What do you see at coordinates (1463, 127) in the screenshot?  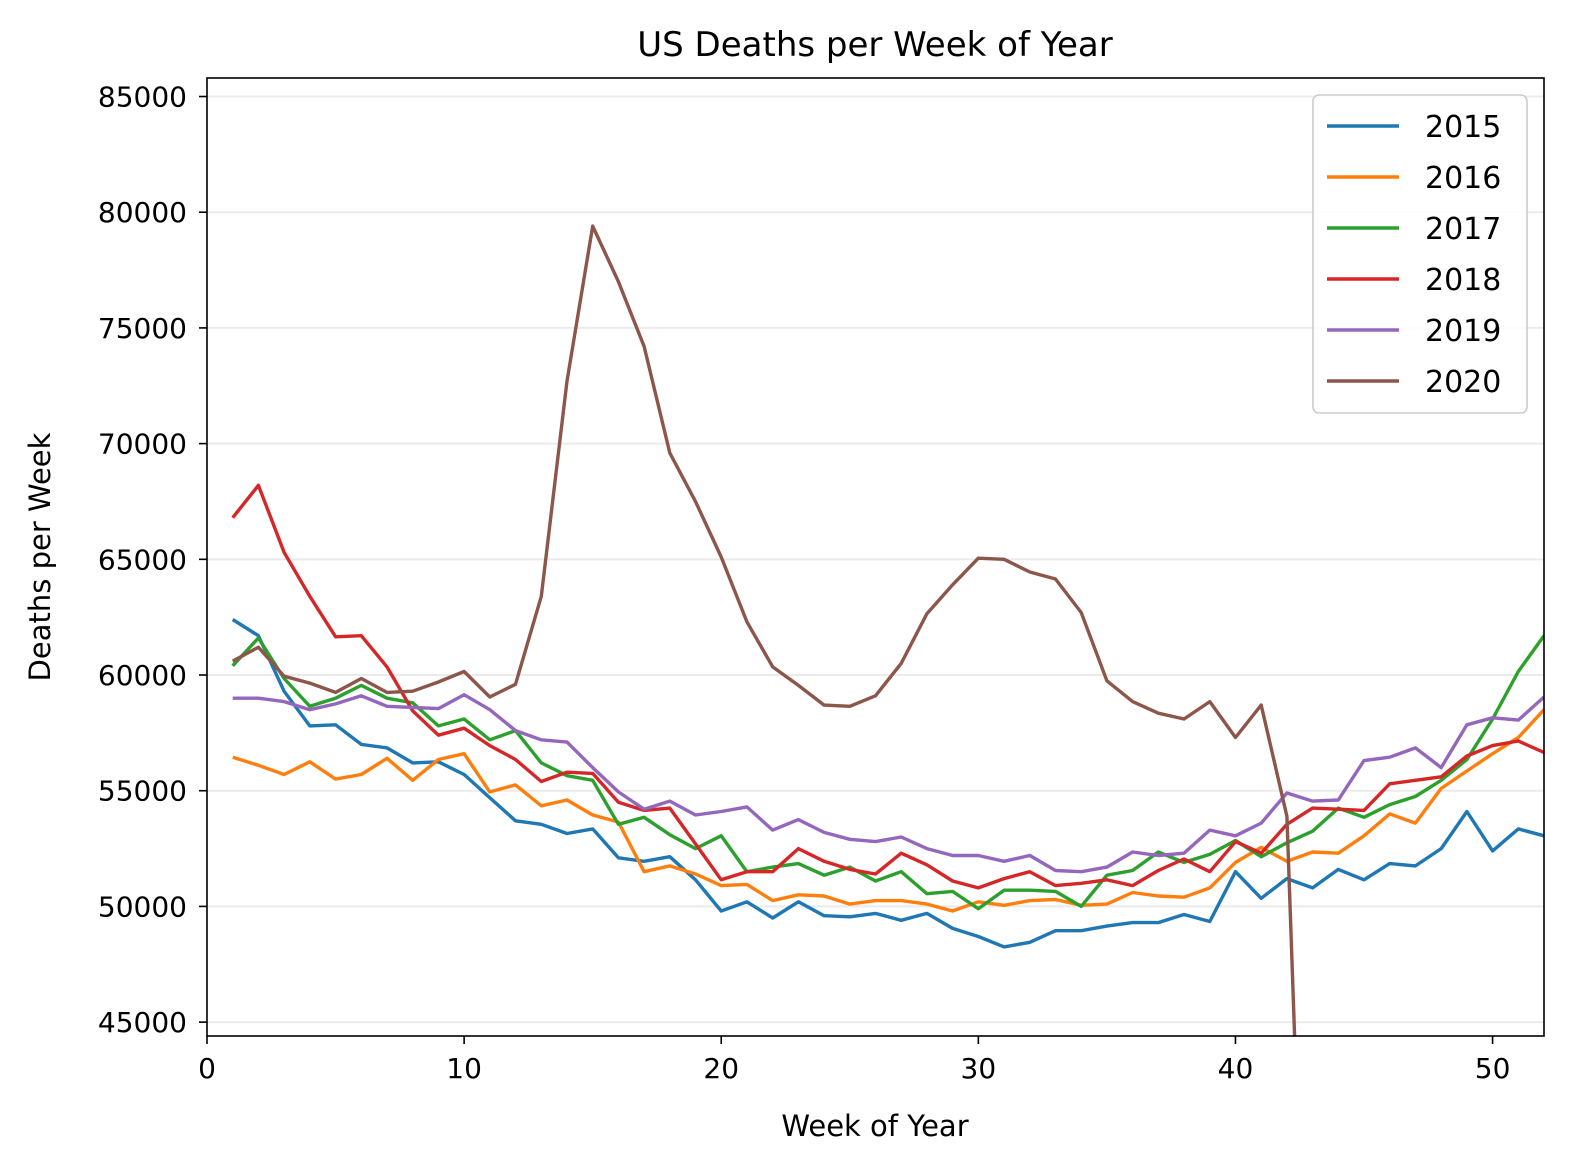 I see `legend-label-2015: 2015` at bounding box center [1463, 127].